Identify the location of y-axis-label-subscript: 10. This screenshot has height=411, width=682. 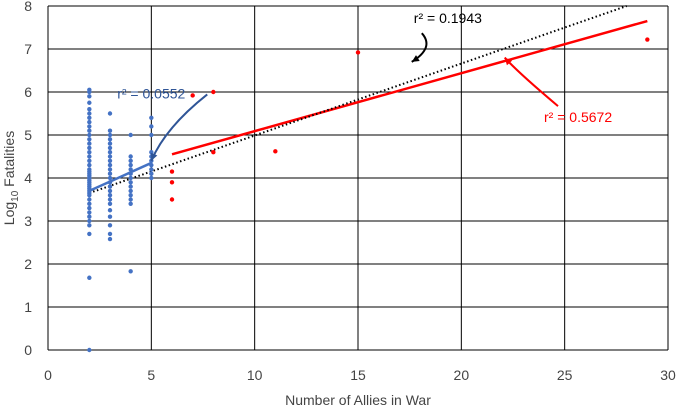
(15, 196).